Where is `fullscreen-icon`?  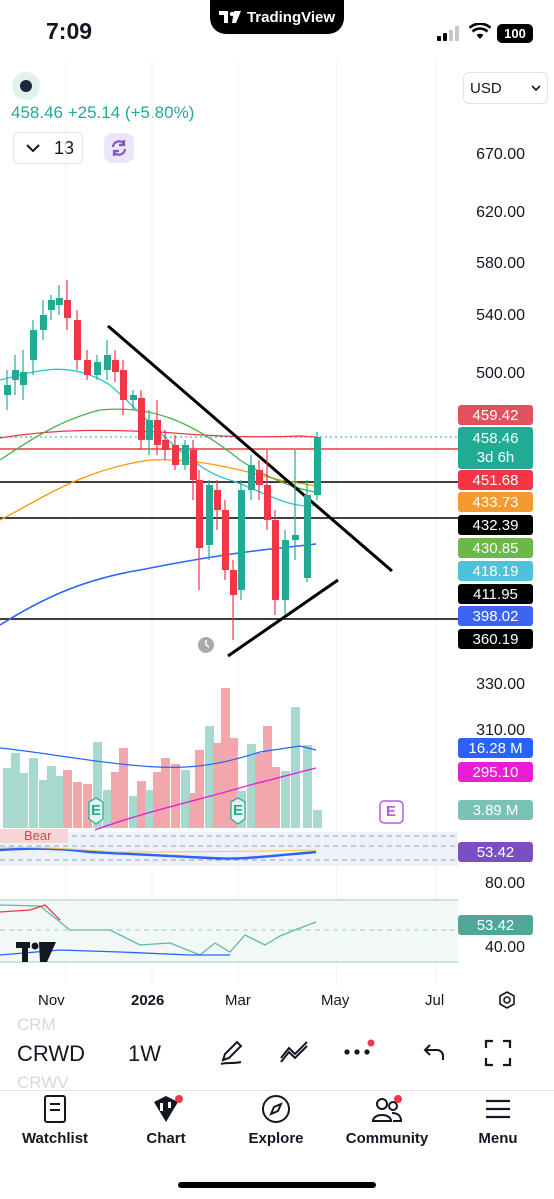
fullscreen-icon is located at coordinates (498, 1053).